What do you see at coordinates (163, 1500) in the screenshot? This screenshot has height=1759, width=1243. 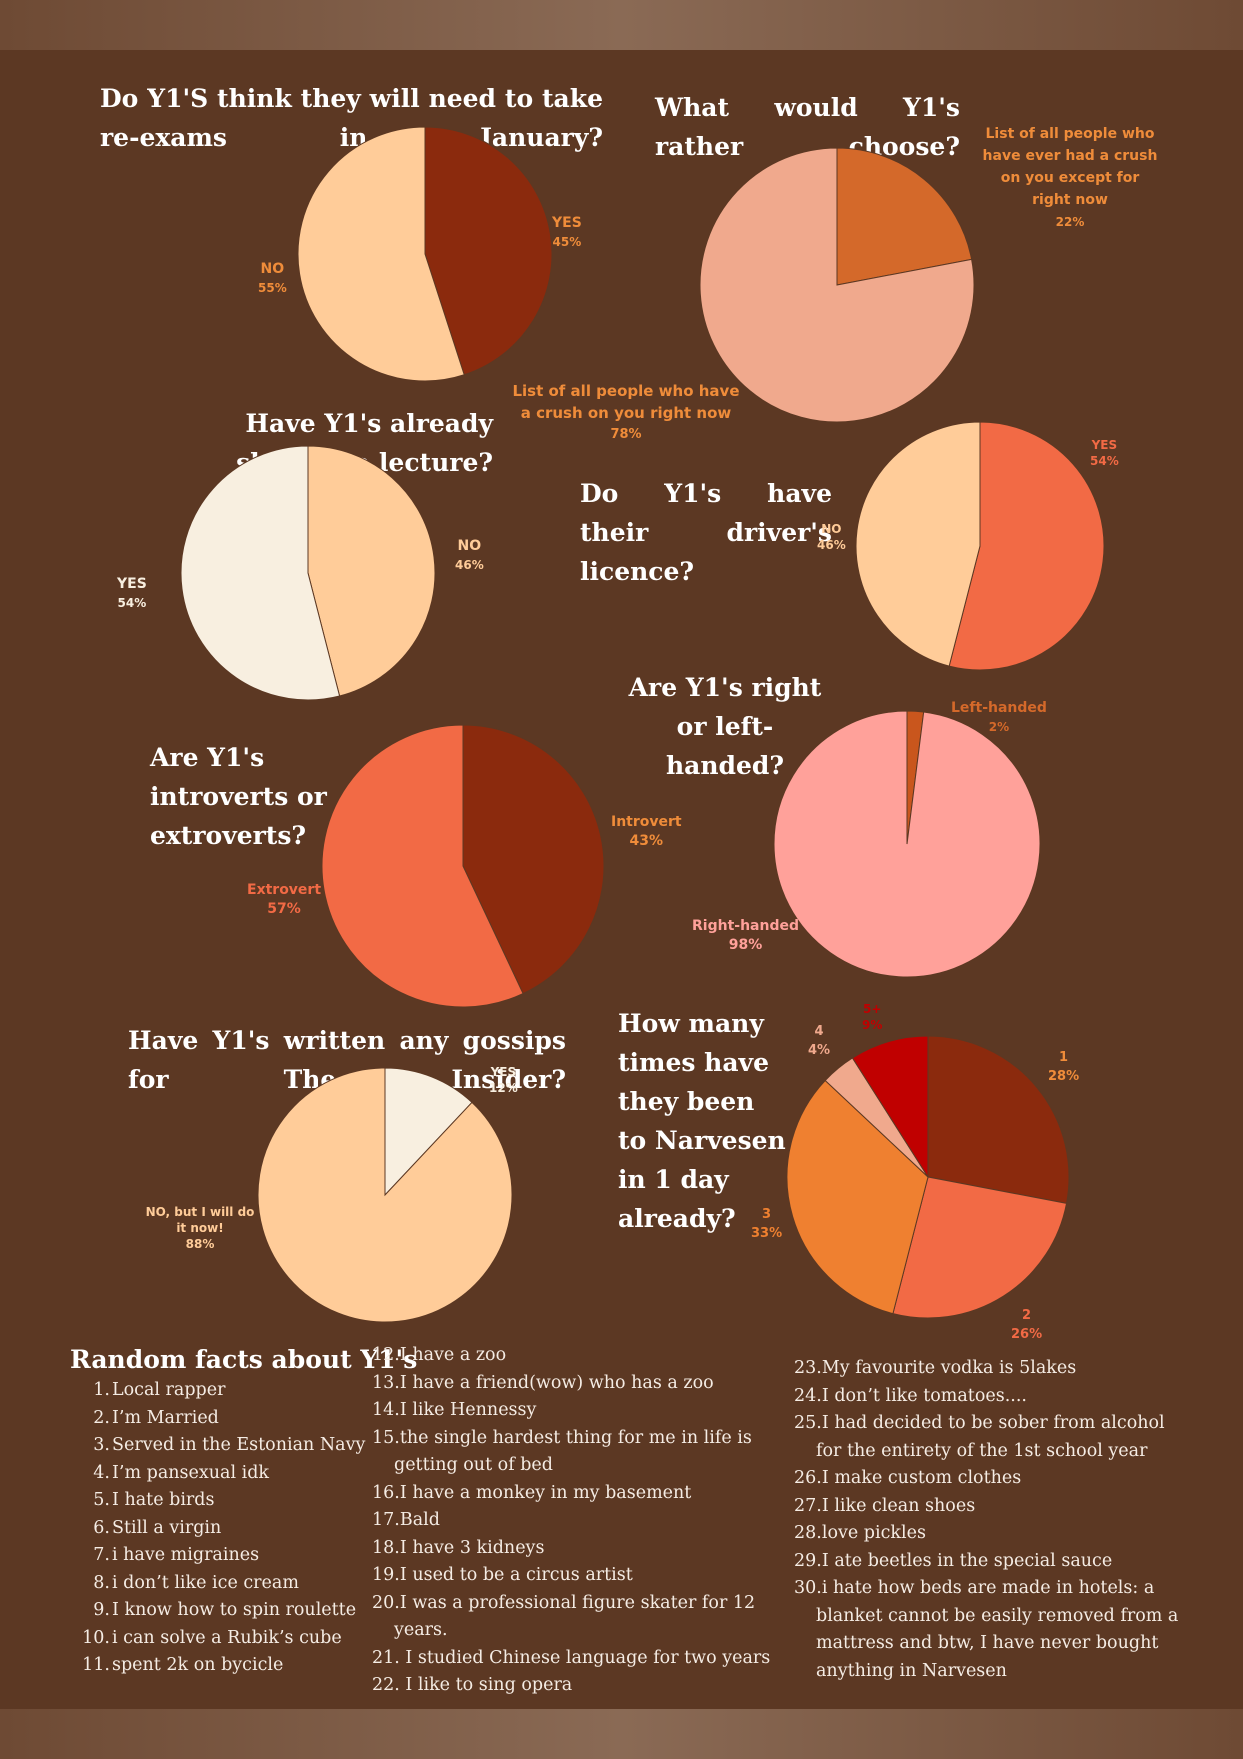 I see `fact-text: I hate birds` at bounding box center [163, 1500].